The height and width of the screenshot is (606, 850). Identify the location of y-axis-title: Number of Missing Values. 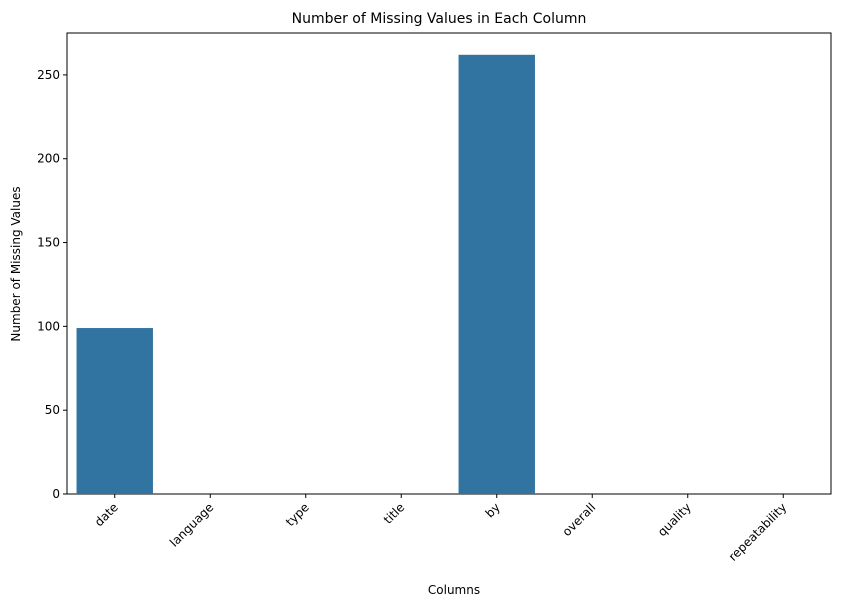
(16, 263).